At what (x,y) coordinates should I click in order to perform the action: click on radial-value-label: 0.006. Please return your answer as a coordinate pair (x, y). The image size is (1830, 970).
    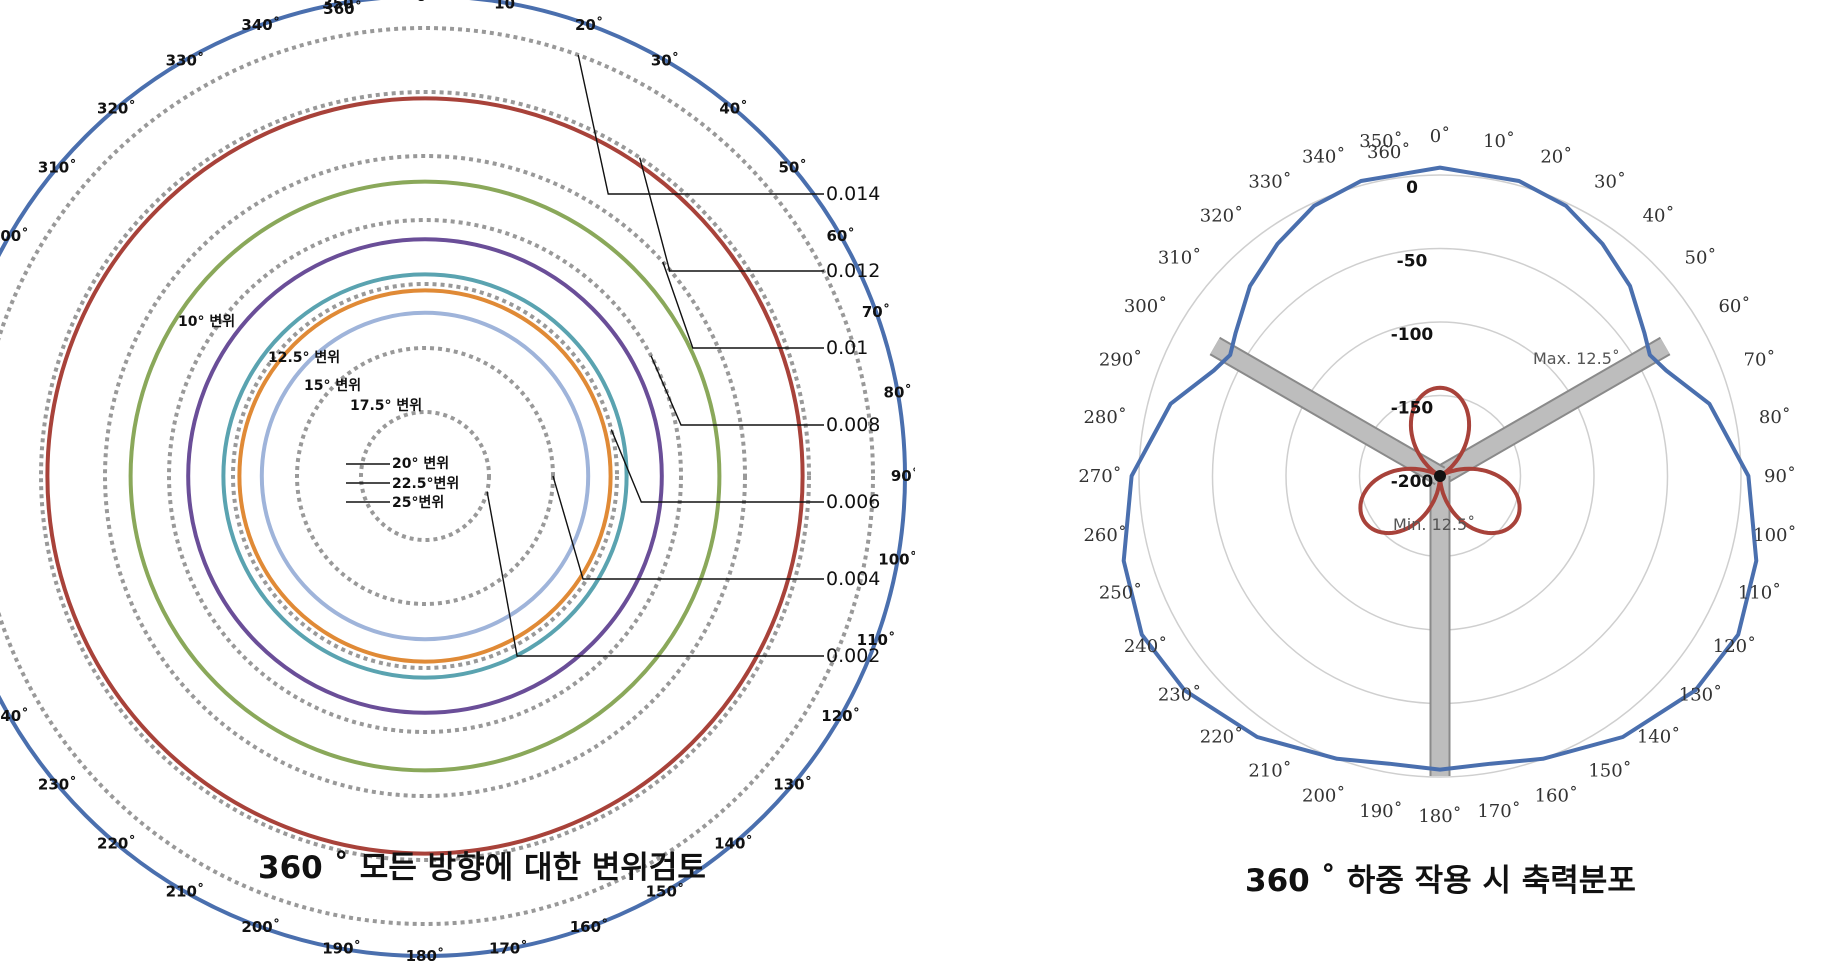
    Looking at the image, I should click on (853, 502).